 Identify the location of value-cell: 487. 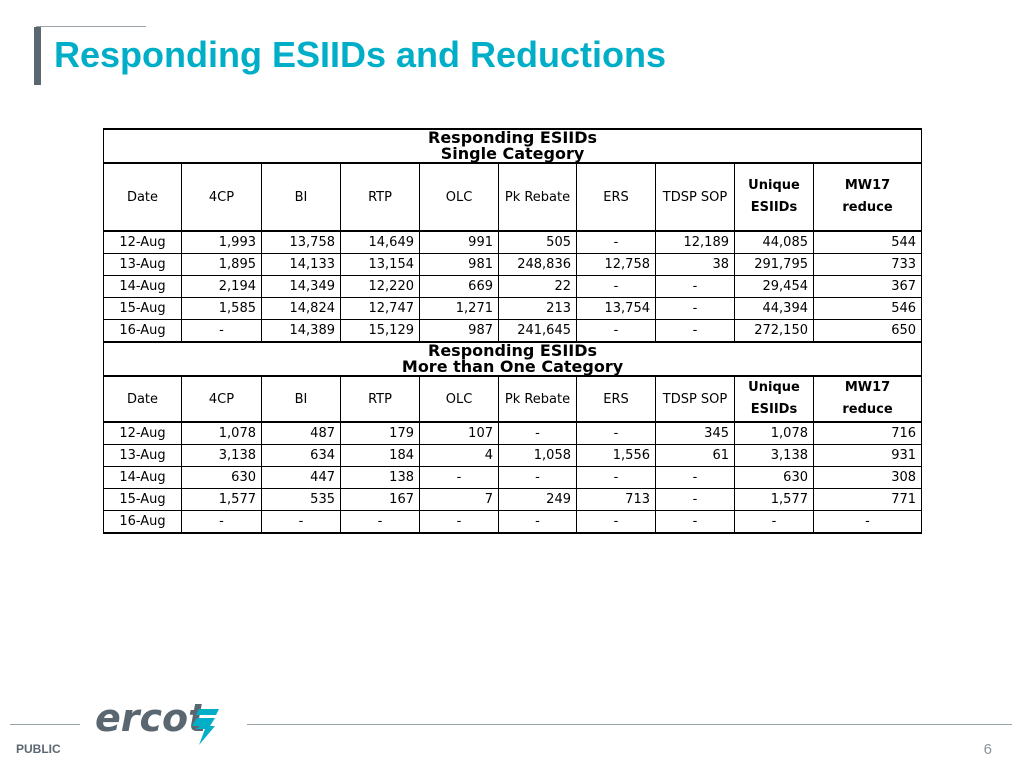
(301, 433).